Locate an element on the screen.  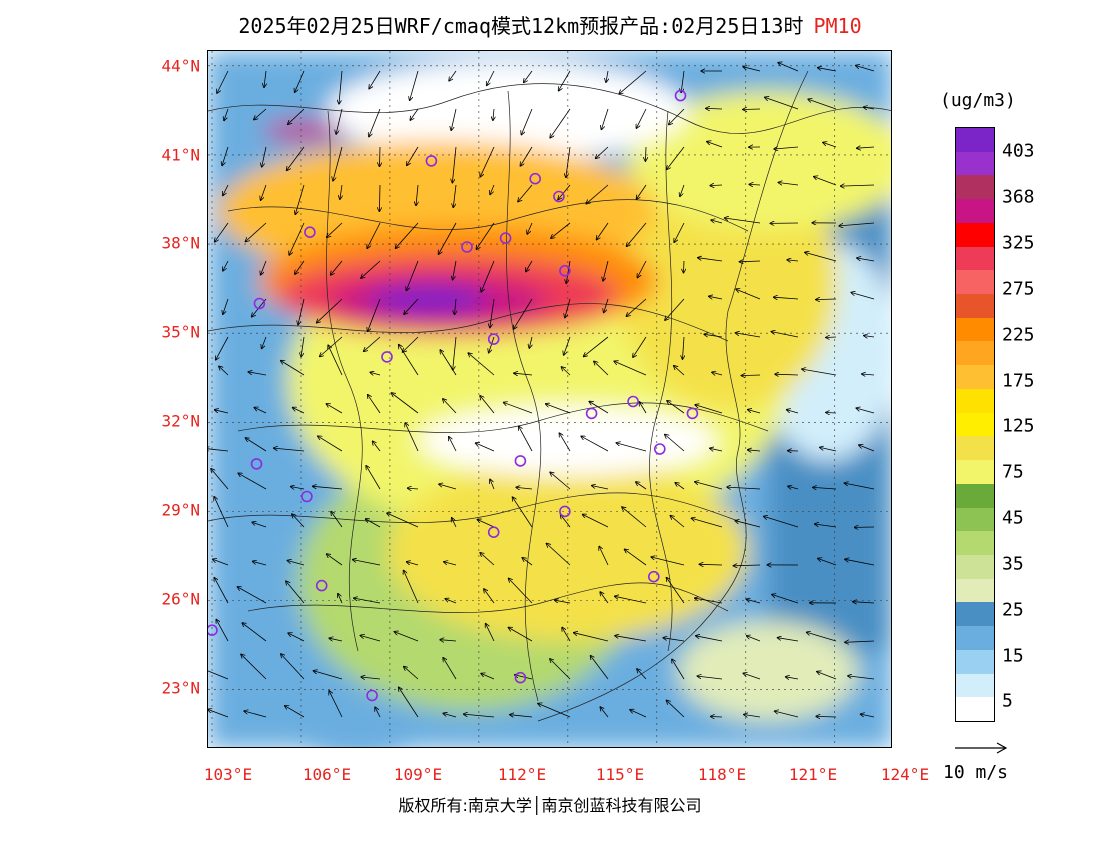
lon-label: 109°E is located at coordinates (418, 774).